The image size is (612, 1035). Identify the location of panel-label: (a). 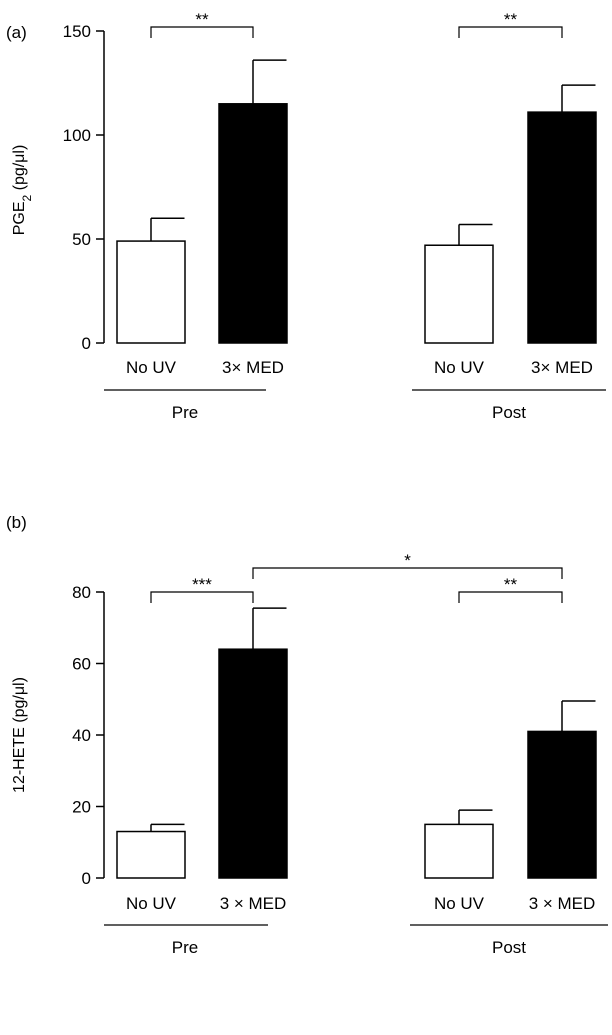
(16, 32).